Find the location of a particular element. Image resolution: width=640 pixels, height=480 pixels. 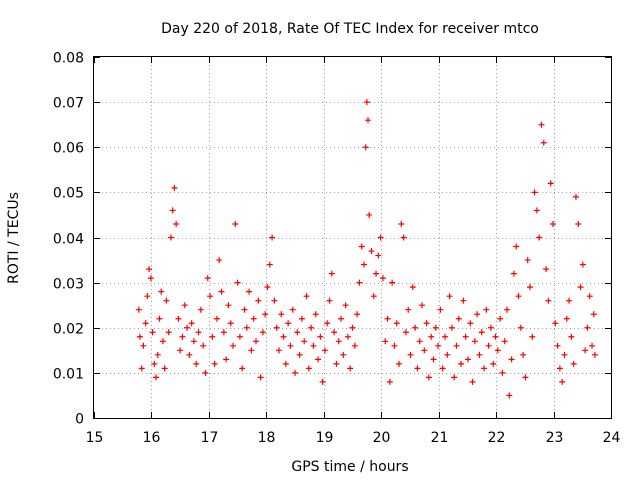

y-tick-label: 0.02 is located at coordinates (68, 330).